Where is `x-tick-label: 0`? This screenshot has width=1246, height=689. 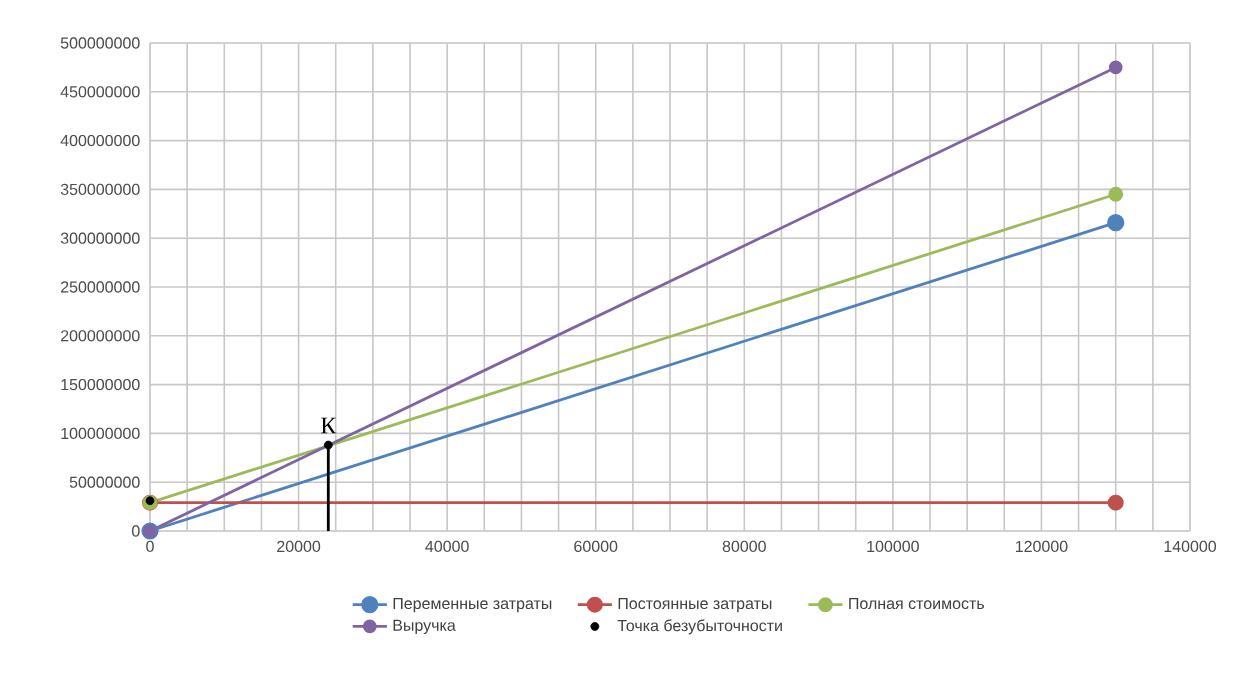 x-tick-label: 0 is located at coordinates (150, 546).